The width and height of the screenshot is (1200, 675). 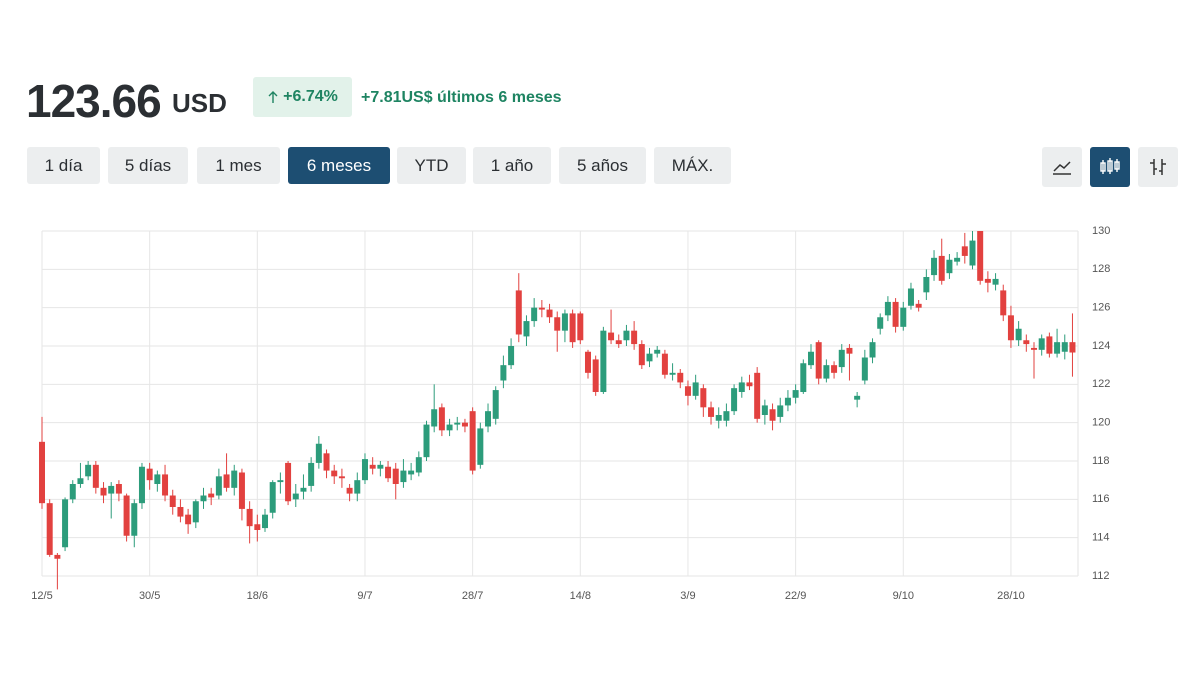 I want to click on x-tick-label: 22/9, so click(x=795, y=596).